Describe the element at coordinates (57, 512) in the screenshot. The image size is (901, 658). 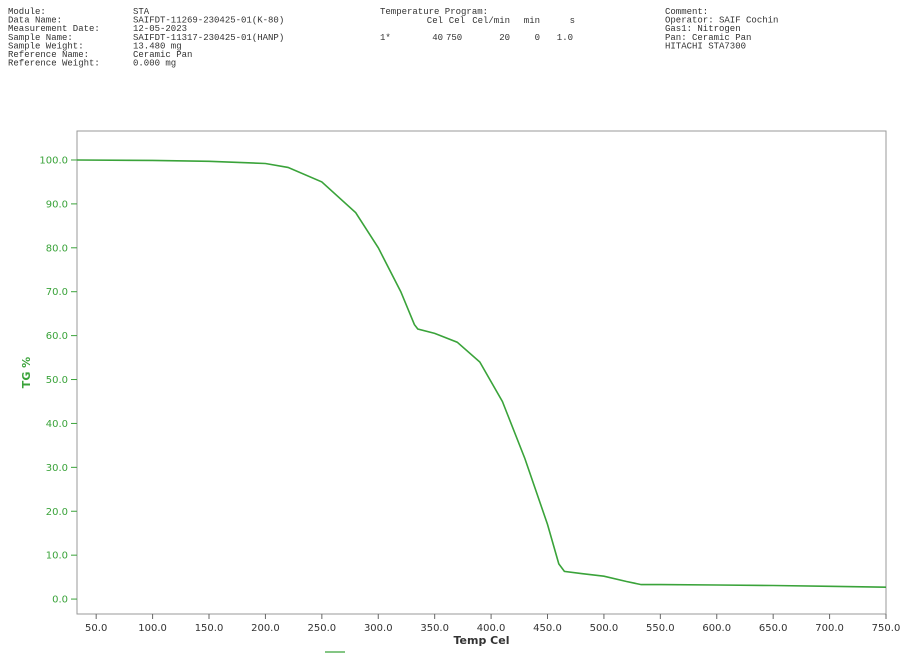
I see `y-tick-label: 20.0` at that location.